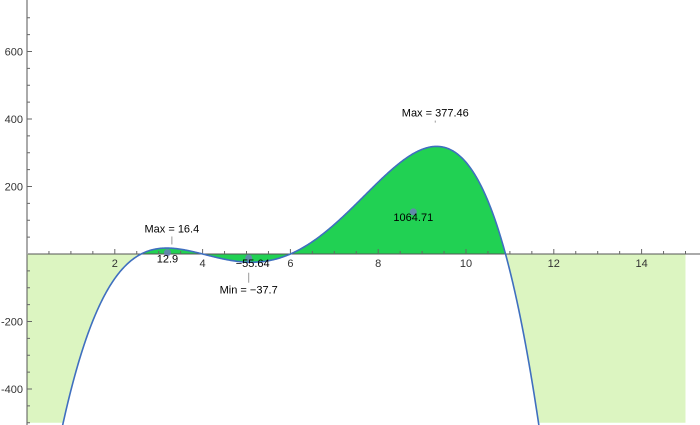  Describe the element at coordinates (595, 338) in the screenshot. I see `right-tail-region` at that location.